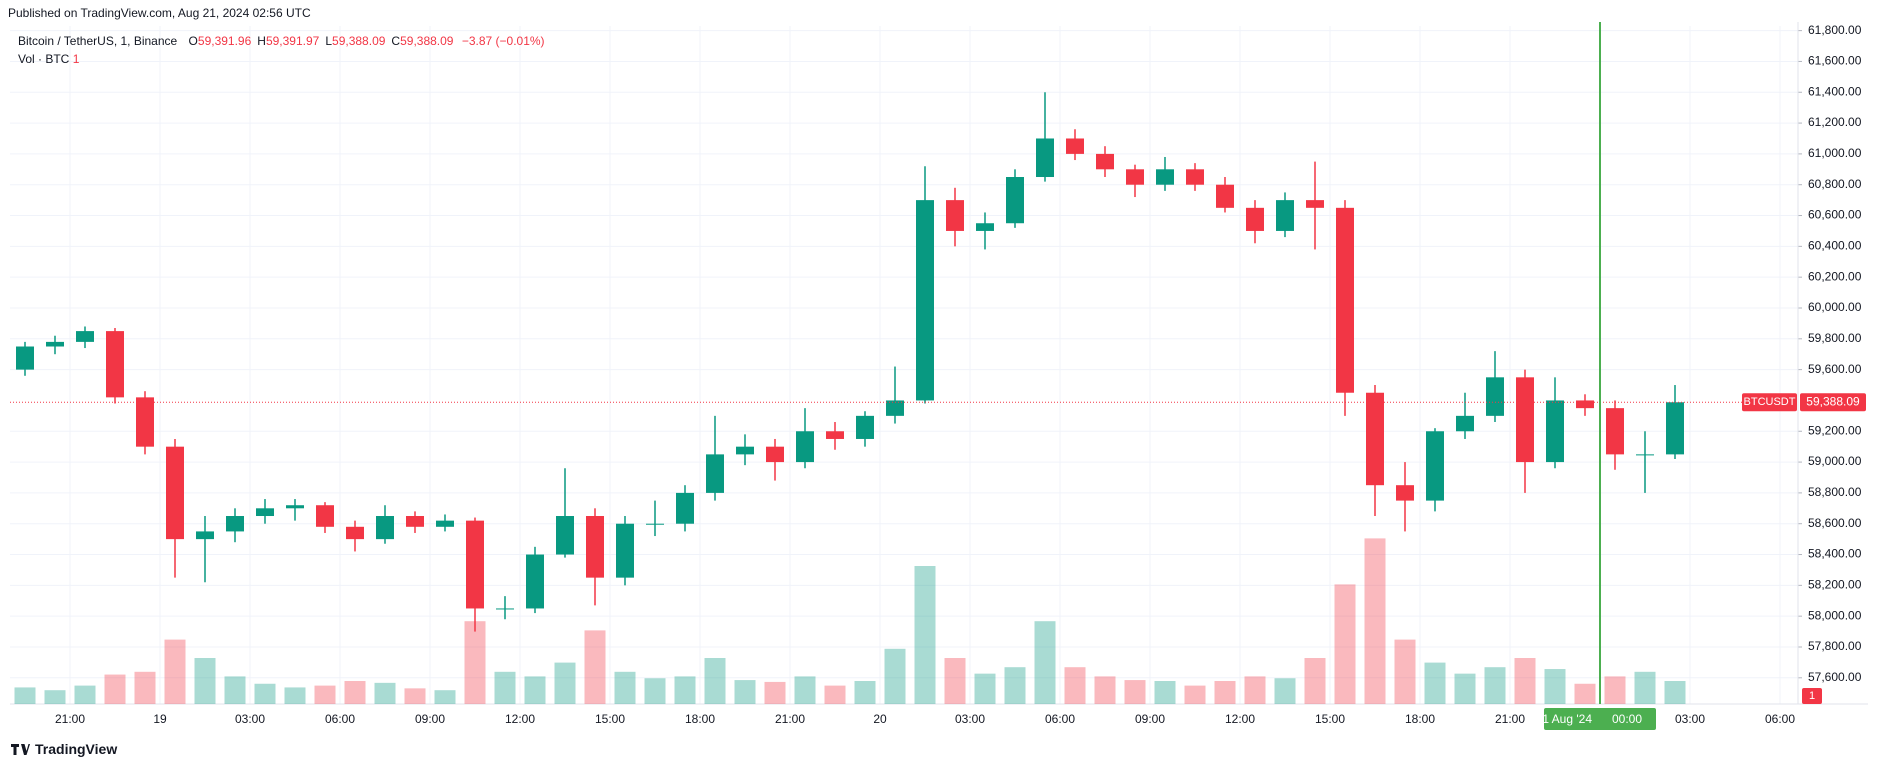 Image resolution: width=1882 pixels, height=768 pixels. I want to click on y-tick-label: 58,600.00, so click(1835, 523).